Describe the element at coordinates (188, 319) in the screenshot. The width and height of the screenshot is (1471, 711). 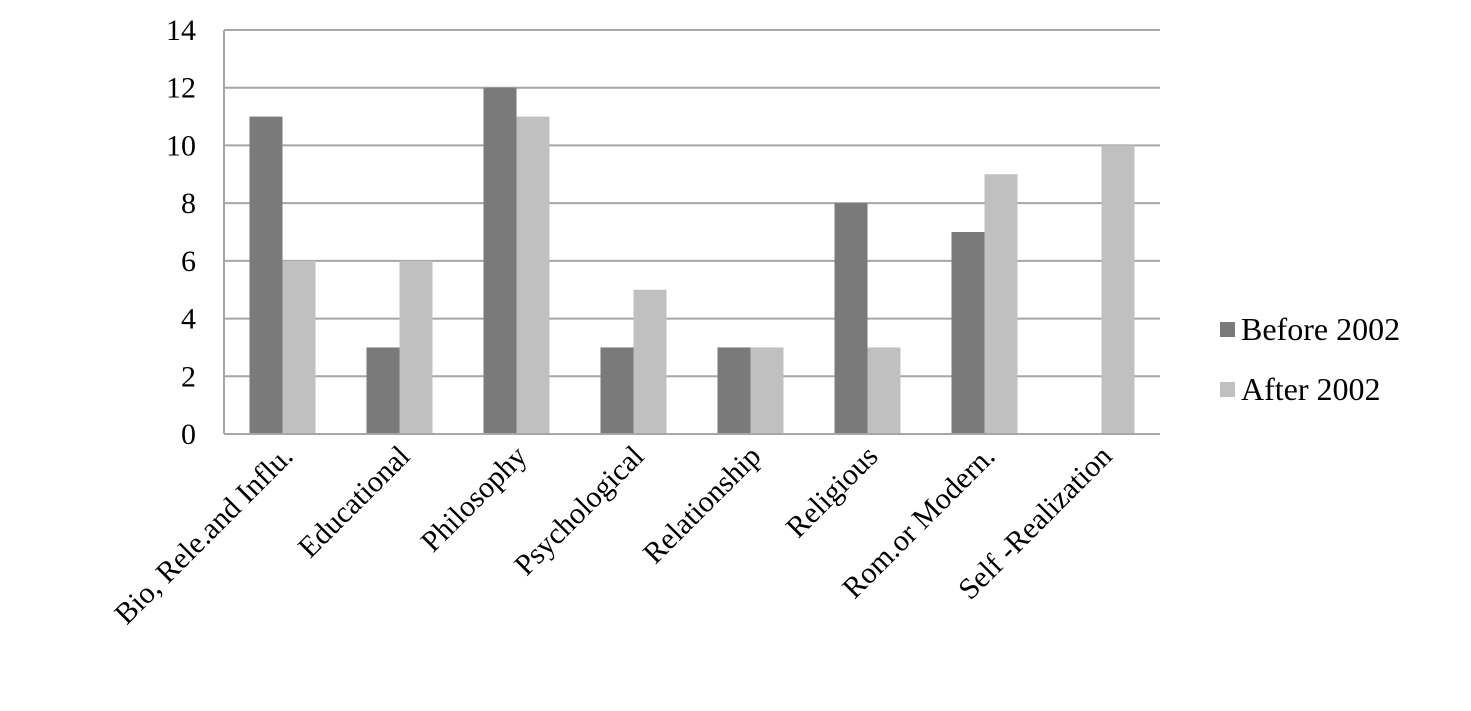
I see `y-tick-label: 4` at that location.